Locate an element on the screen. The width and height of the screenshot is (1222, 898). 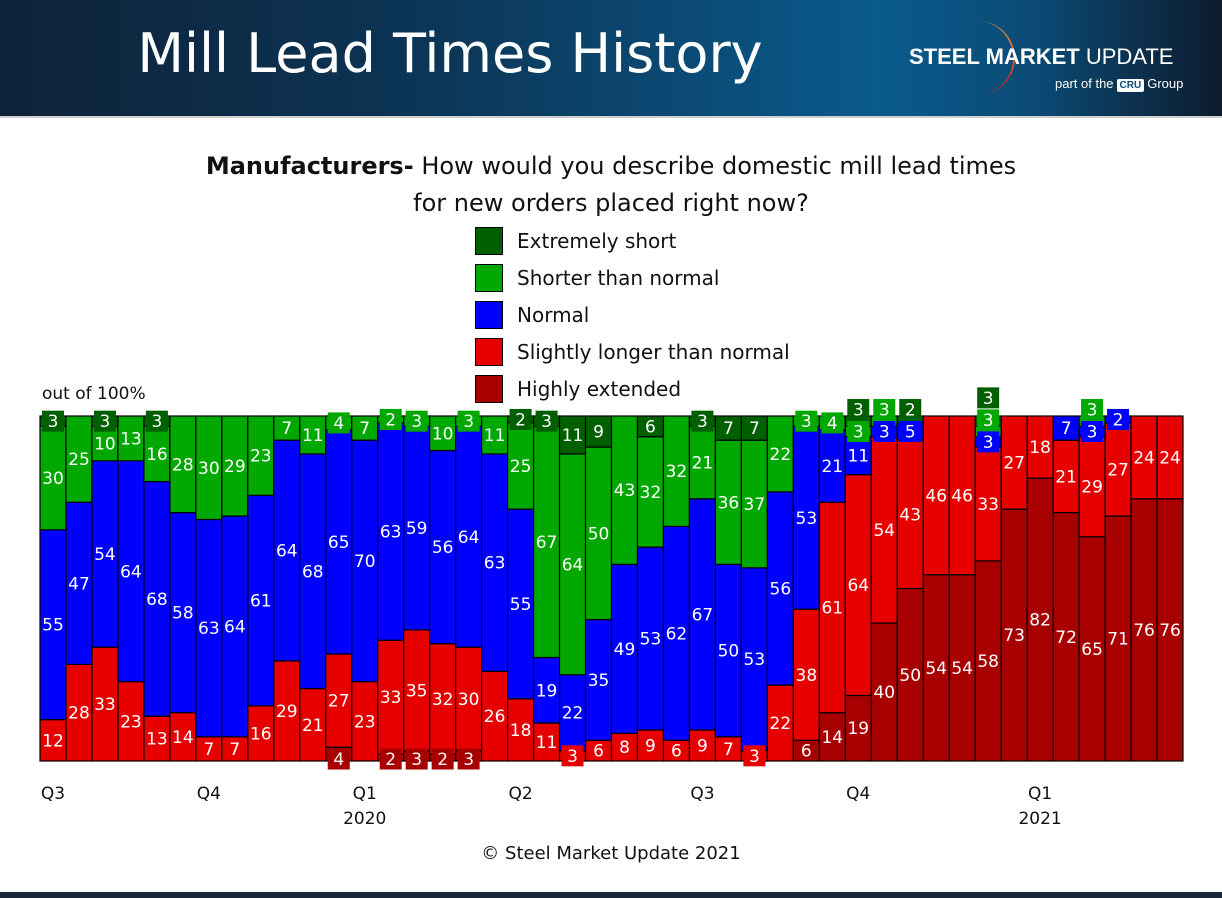
copyright: © Steel Market Update 2021 is located at coordinates (611, 853).